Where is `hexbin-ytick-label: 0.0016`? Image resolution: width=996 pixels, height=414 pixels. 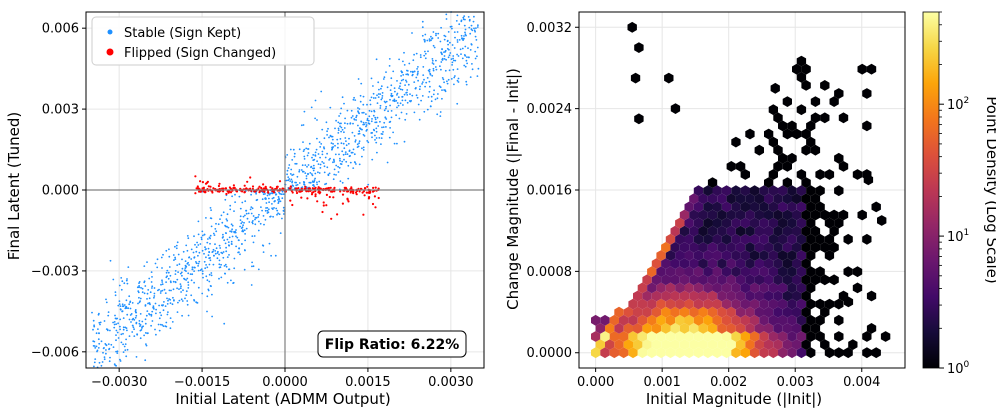
hexbin-ytick-label: 0.0016 is located at coordinates (550, 191).